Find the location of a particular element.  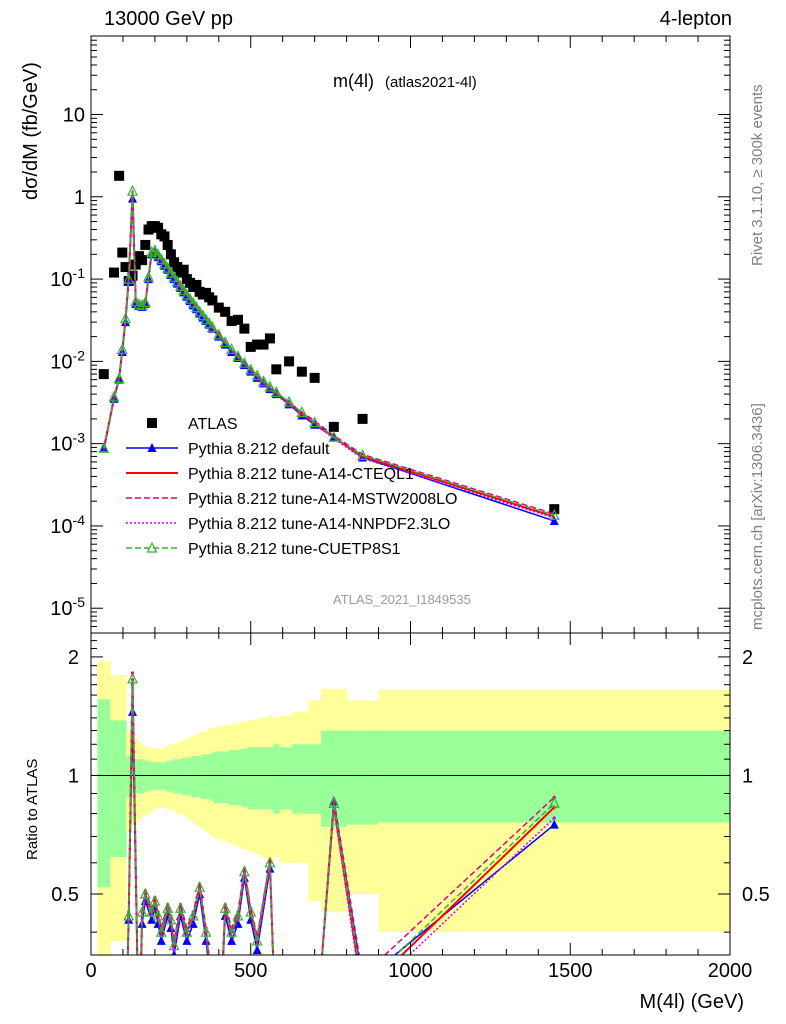

main-y-tick-label: 10⁻² is located at coordinates (67, 360).